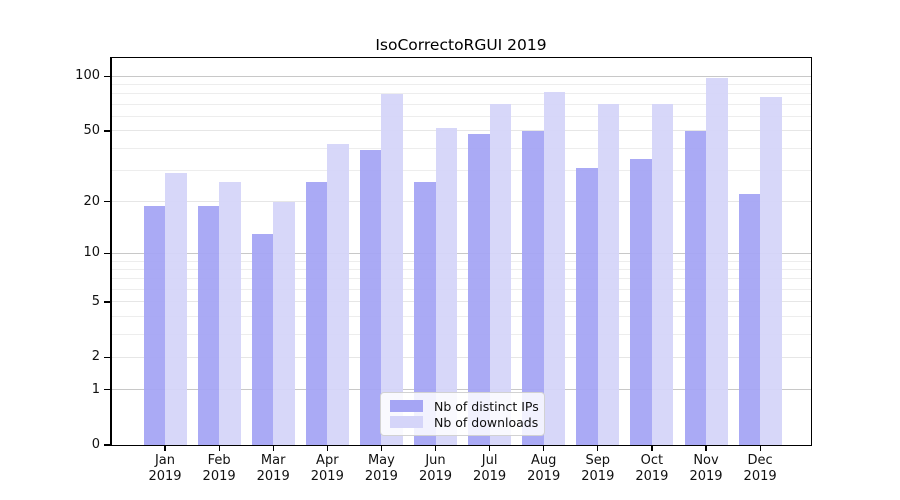 The height and width of the screenshot is (500, 900). I want to click on left-spine, so click(111, 251).